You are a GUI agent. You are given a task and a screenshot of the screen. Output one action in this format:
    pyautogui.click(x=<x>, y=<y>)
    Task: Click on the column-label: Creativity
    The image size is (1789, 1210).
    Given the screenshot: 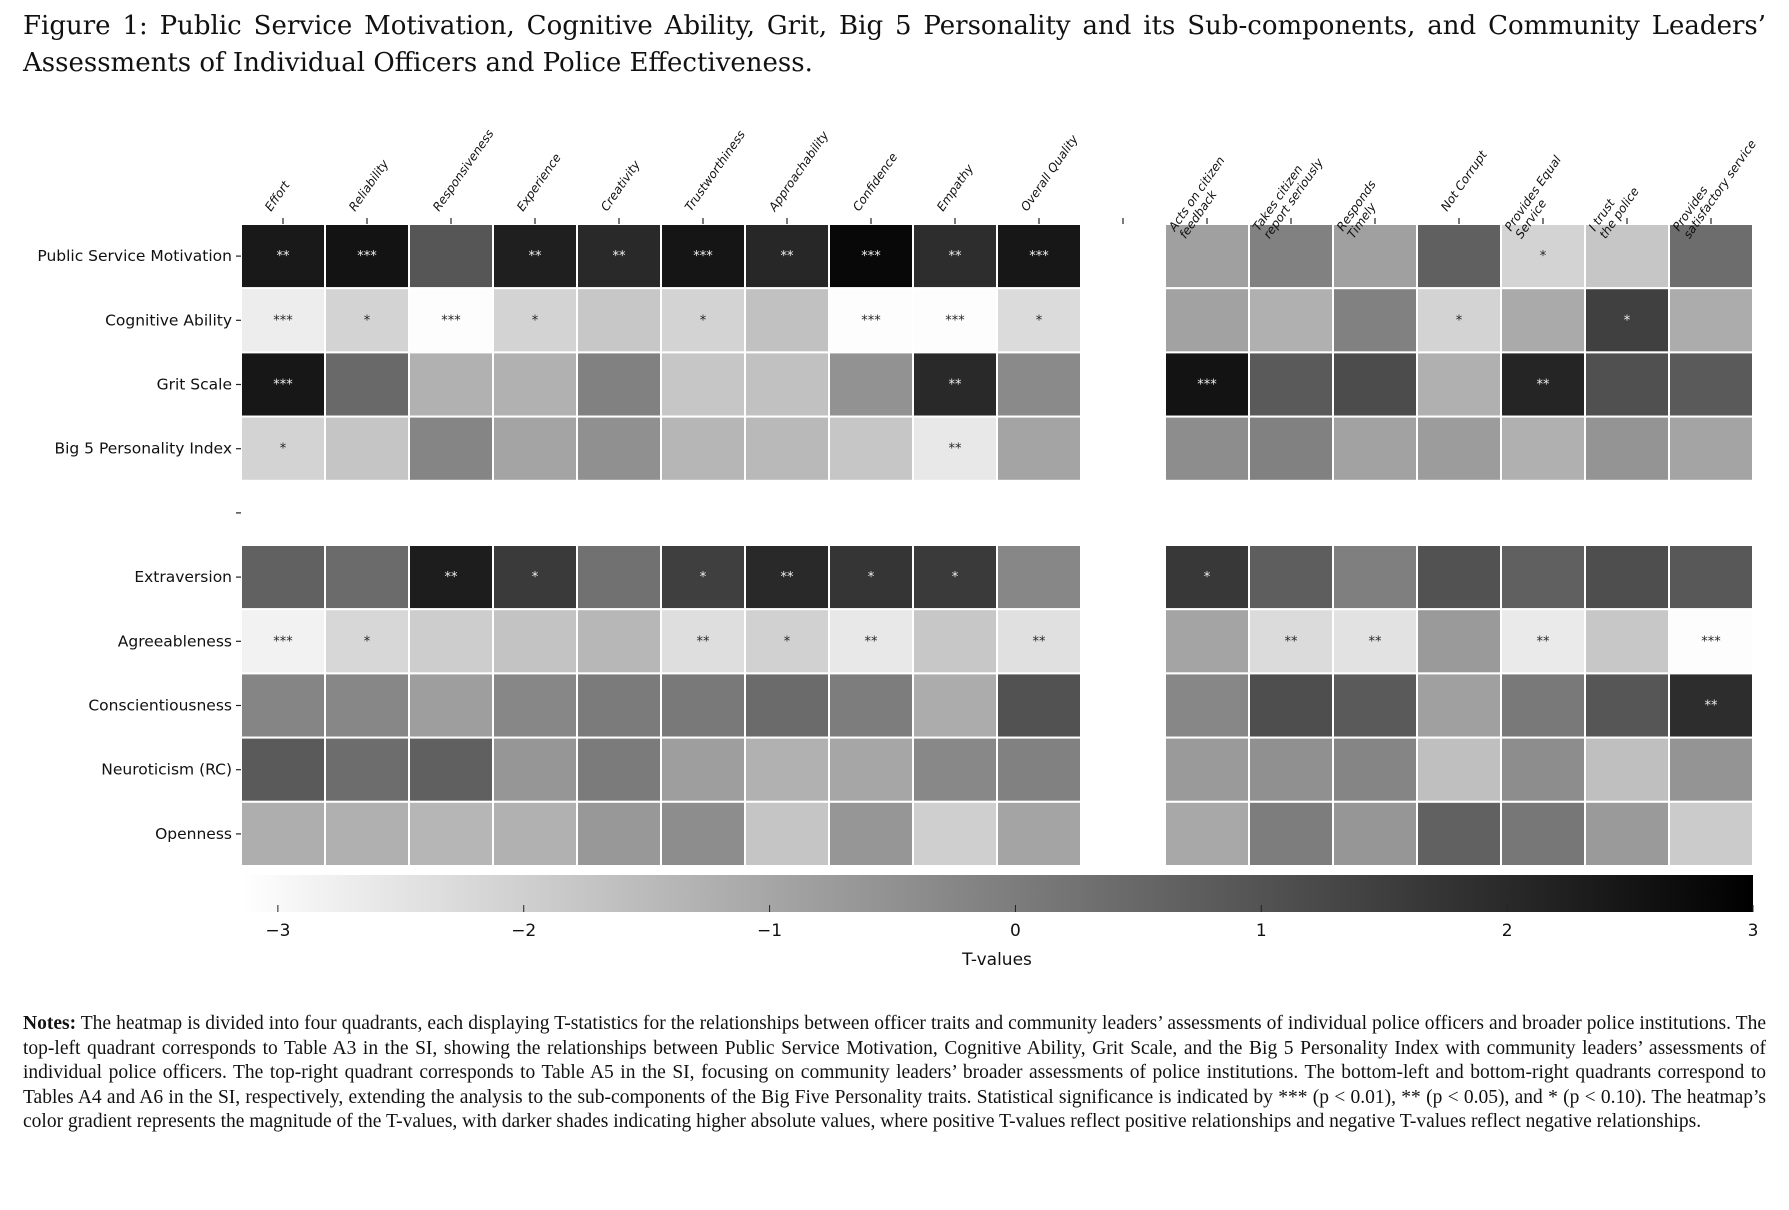 What is the action you would take?
    pyautogui.click(x=620, y=185)
    